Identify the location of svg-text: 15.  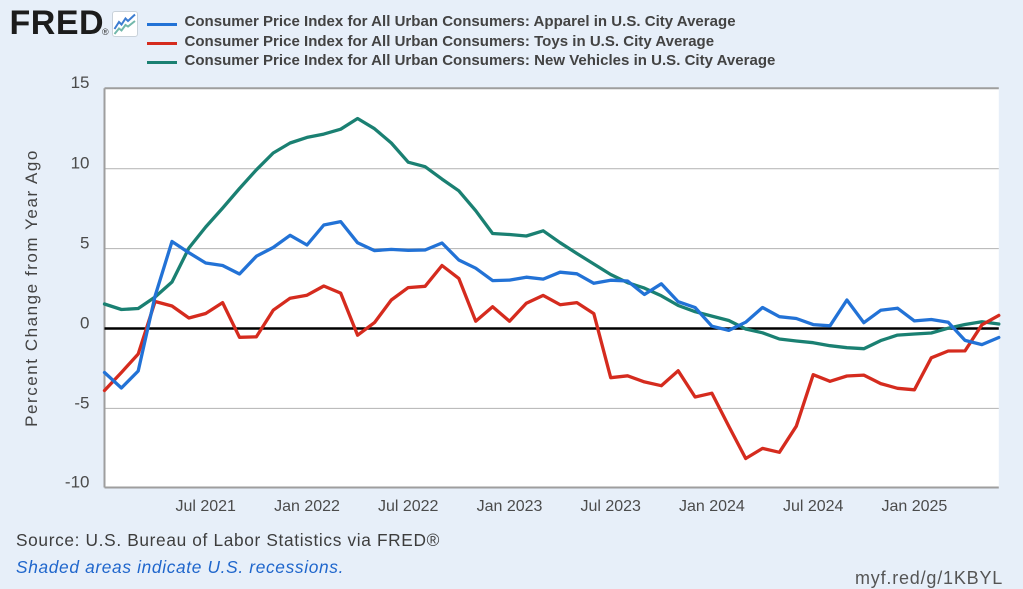
(80, 82).